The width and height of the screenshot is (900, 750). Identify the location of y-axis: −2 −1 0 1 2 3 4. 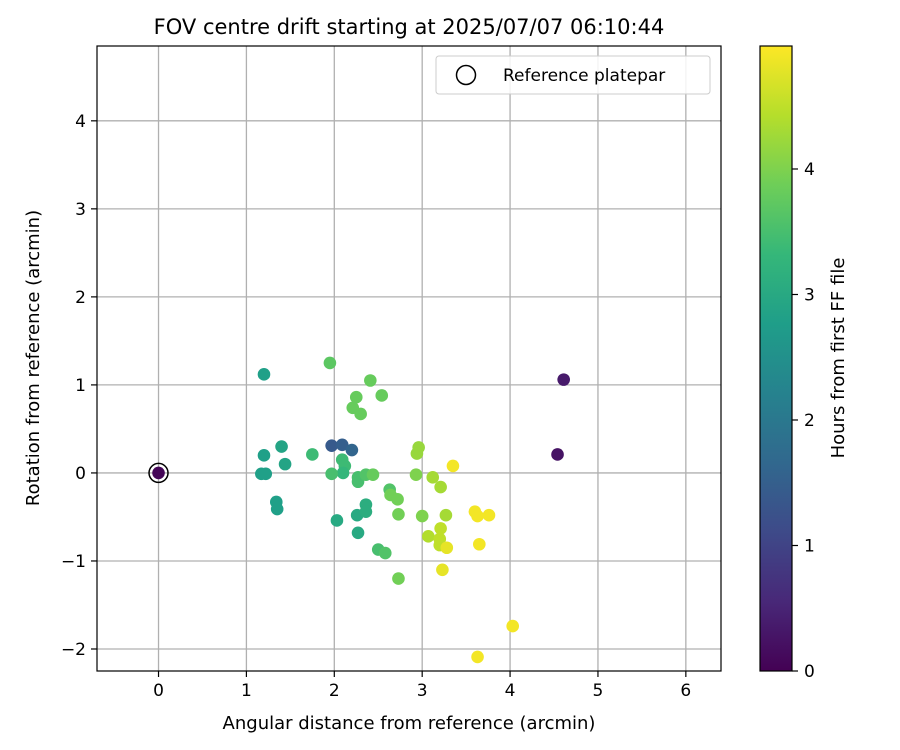
(79, 386).